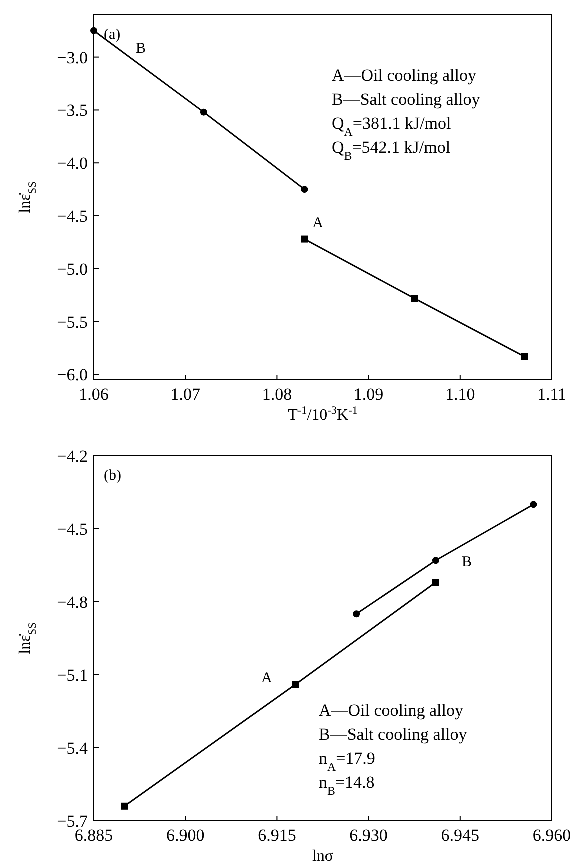 This screenshot has width=574, height=867. I want to click on x-tick-label: 6.945, so click(460, 835).